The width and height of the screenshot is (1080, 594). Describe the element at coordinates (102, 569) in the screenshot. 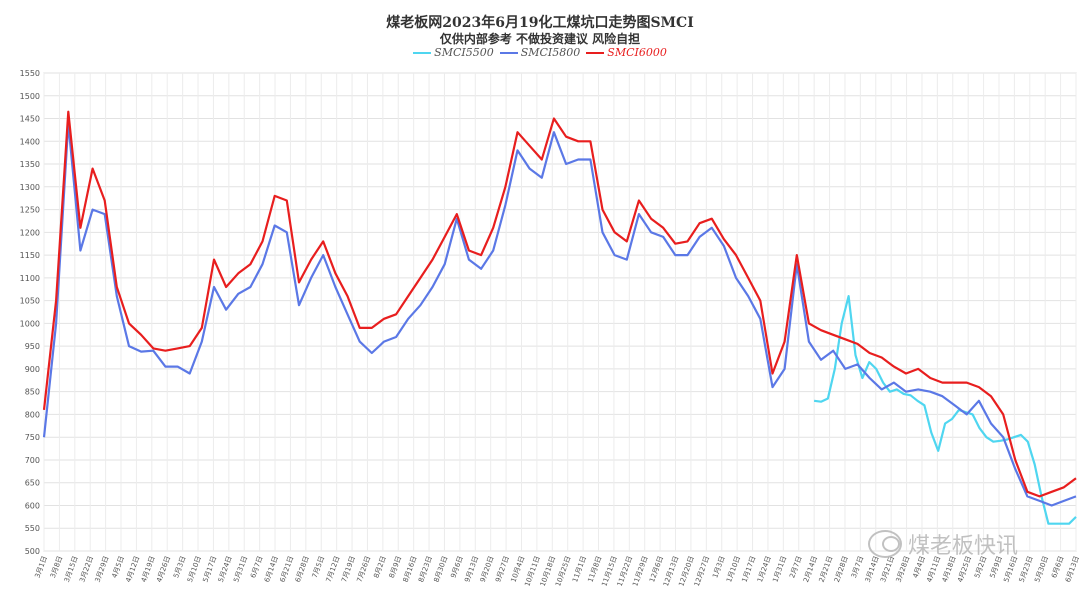

I see `x-tick-label: 3月29日` at that location.